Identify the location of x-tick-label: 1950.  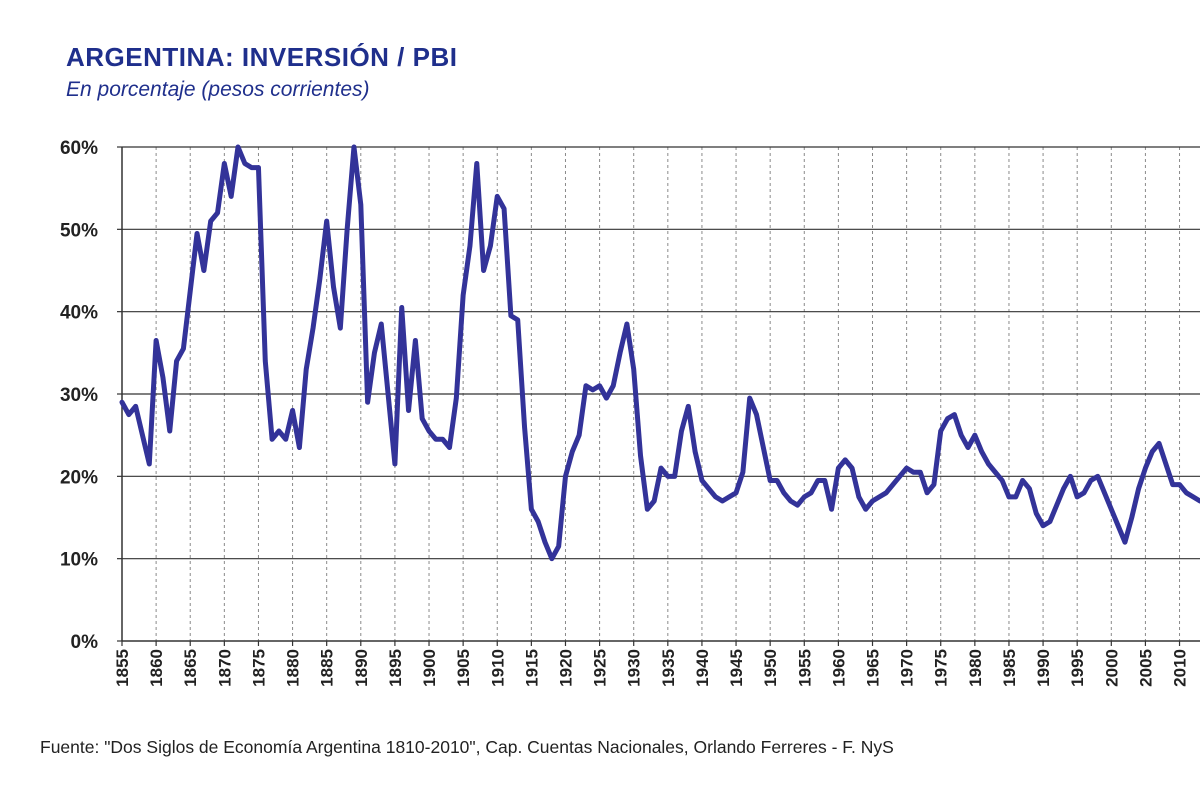
(770, 668).